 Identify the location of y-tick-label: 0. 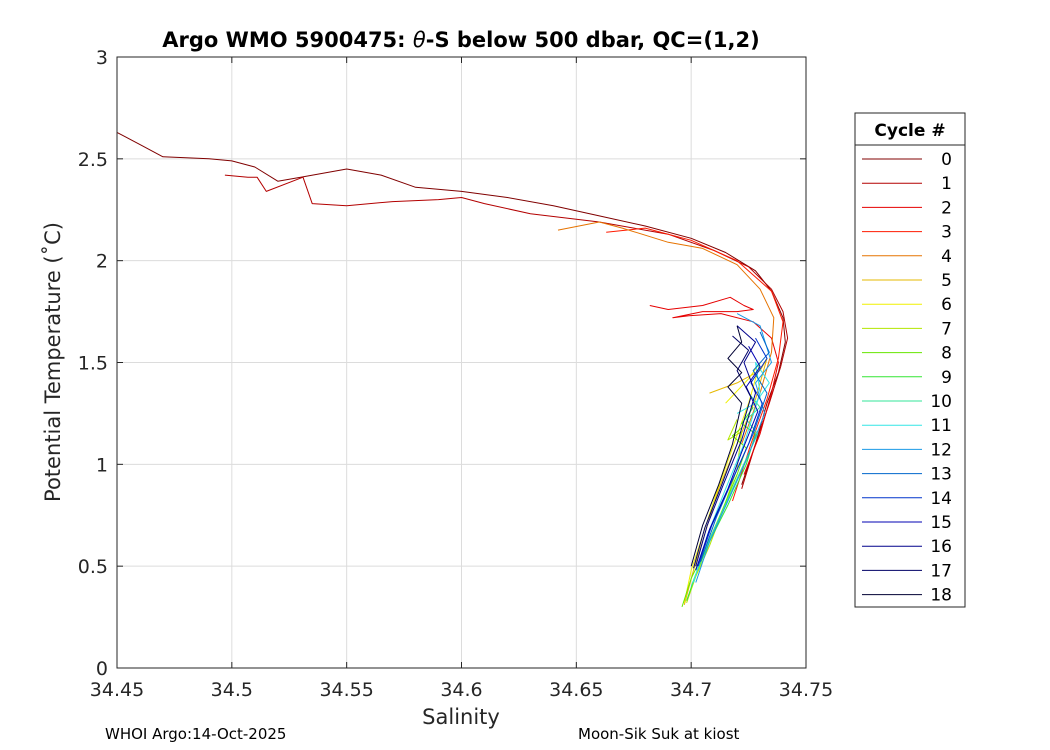
(102, 669).